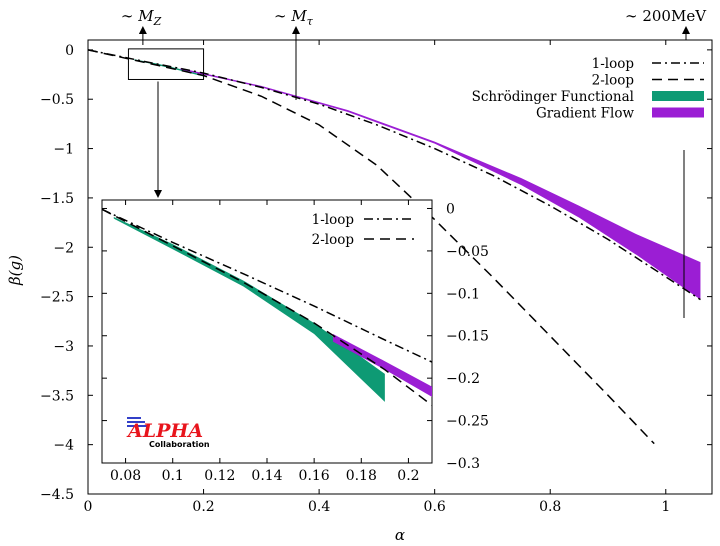 Image resolution: width=720 pixels, height=546 pixels. I want to click on inset-y-tick-label: −0.15, so click(467, 337).